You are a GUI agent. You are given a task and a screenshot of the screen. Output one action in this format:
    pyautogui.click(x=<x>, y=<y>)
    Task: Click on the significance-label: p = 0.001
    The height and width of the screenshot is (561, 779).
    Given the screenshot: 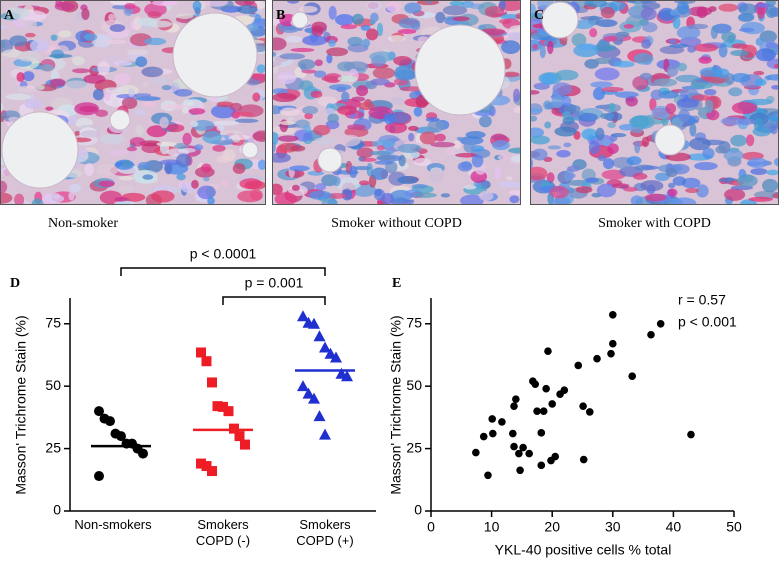 What is the action you would take?
    pyautogui.click(x=274, y=283)
    